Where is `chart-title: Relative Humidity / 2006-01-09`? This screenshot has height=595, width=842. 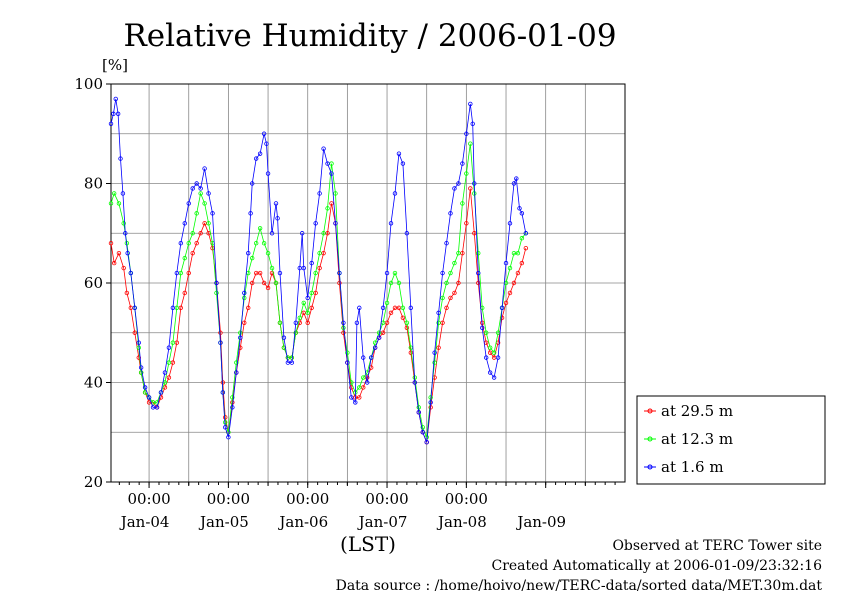
chart-title: Relative Humidity / 2006-01-09 is located at coordinates (369, 36).